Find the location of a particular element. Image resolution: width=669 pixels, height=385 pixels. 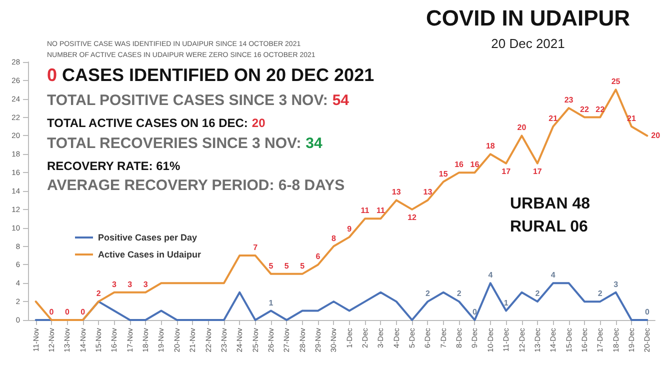

data-label: 6 is located at coordinates (318, 257).